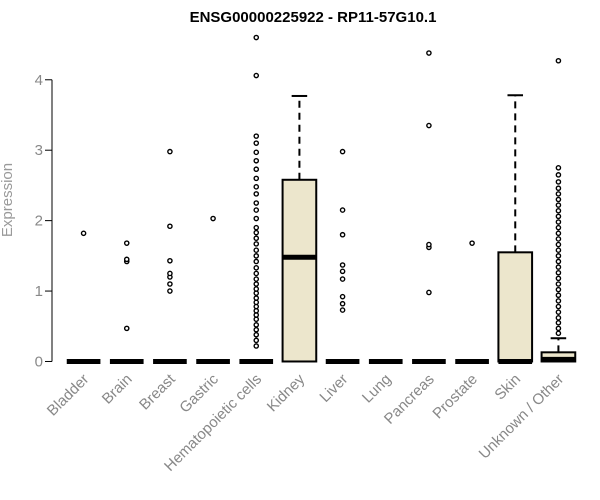 Image resolution: width=600 pixels, height=500 pixels. I want to click on y-tick-label-3: 3, so click(39, 150).